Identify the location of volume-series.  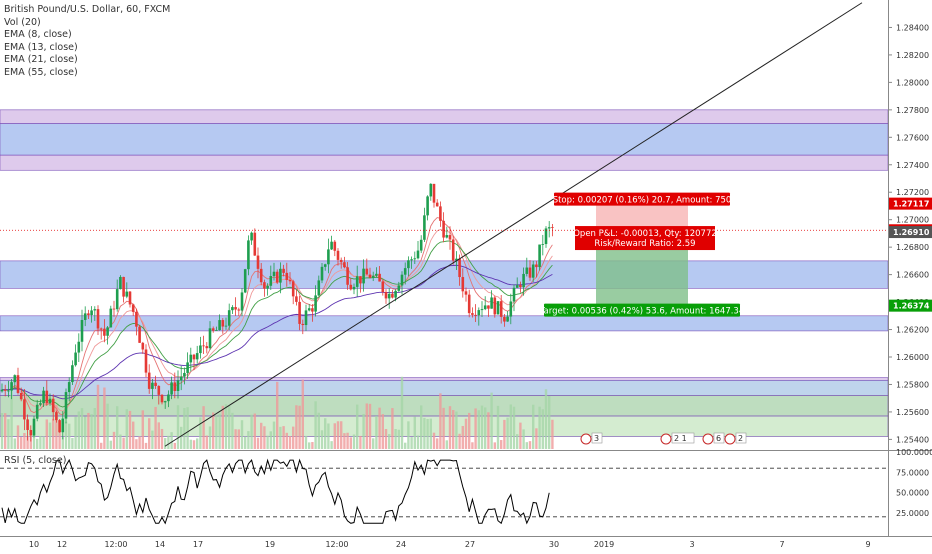
(277, 412).